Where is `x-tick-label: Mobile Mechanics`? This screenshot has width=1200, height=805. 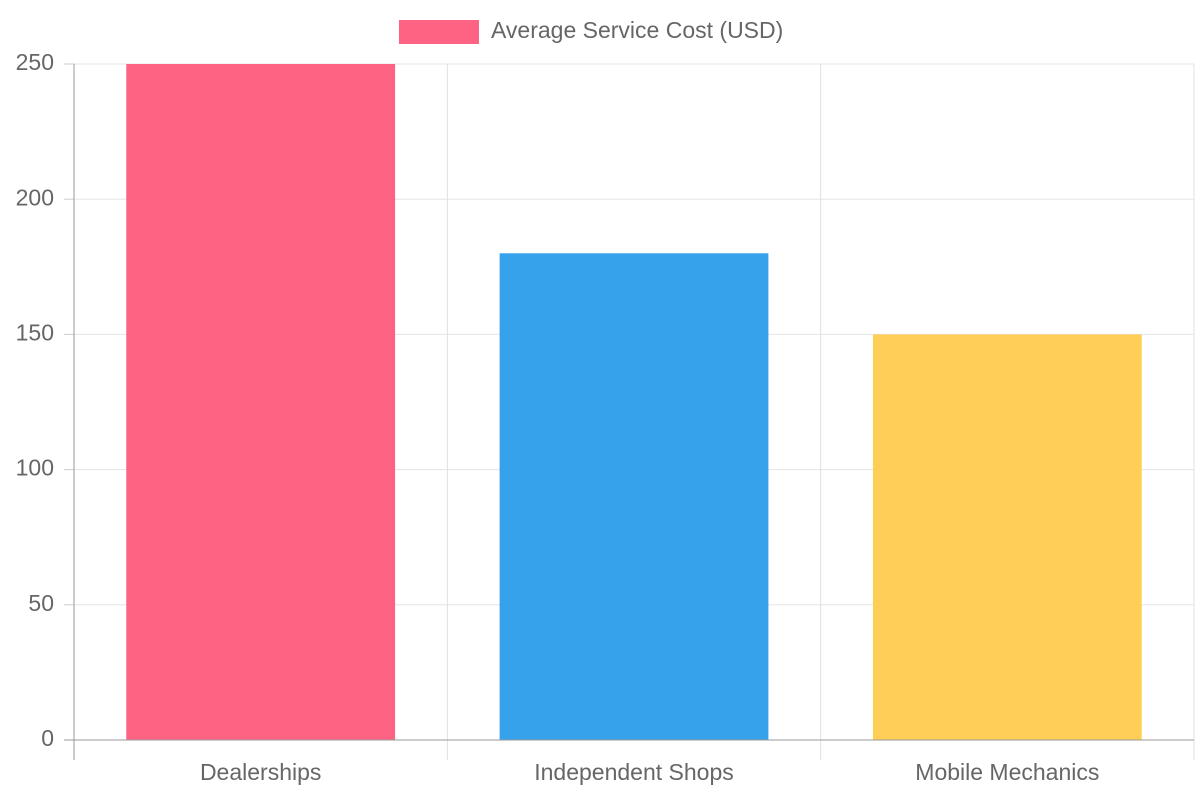
x-tick-label: Mobile Mechanics is located at coordinates (1007, 772).